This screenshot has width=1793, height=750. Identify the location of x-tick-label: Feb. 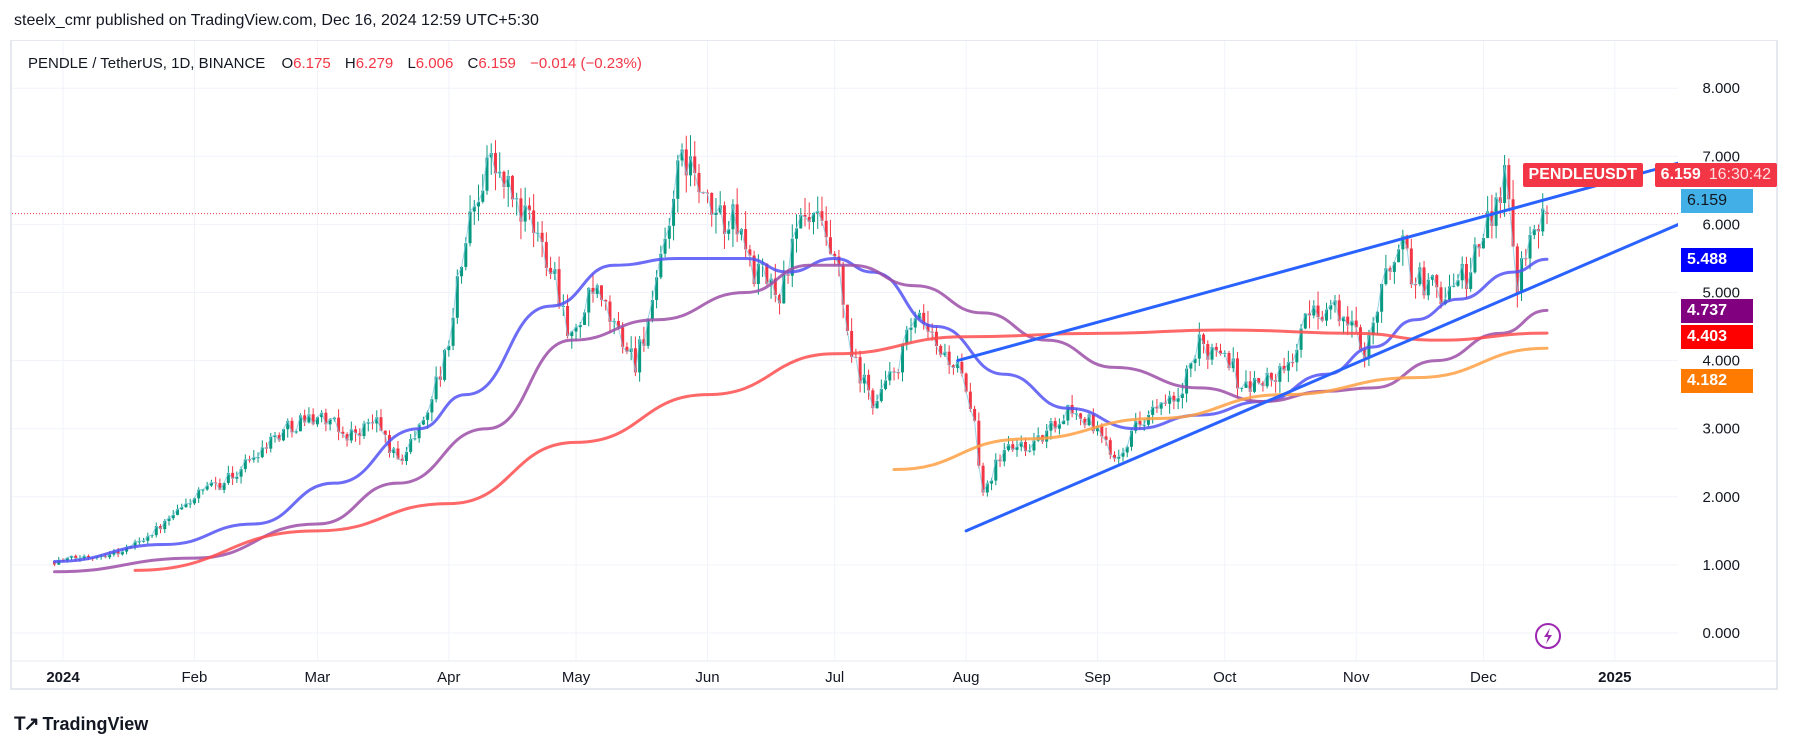
(195, 677).